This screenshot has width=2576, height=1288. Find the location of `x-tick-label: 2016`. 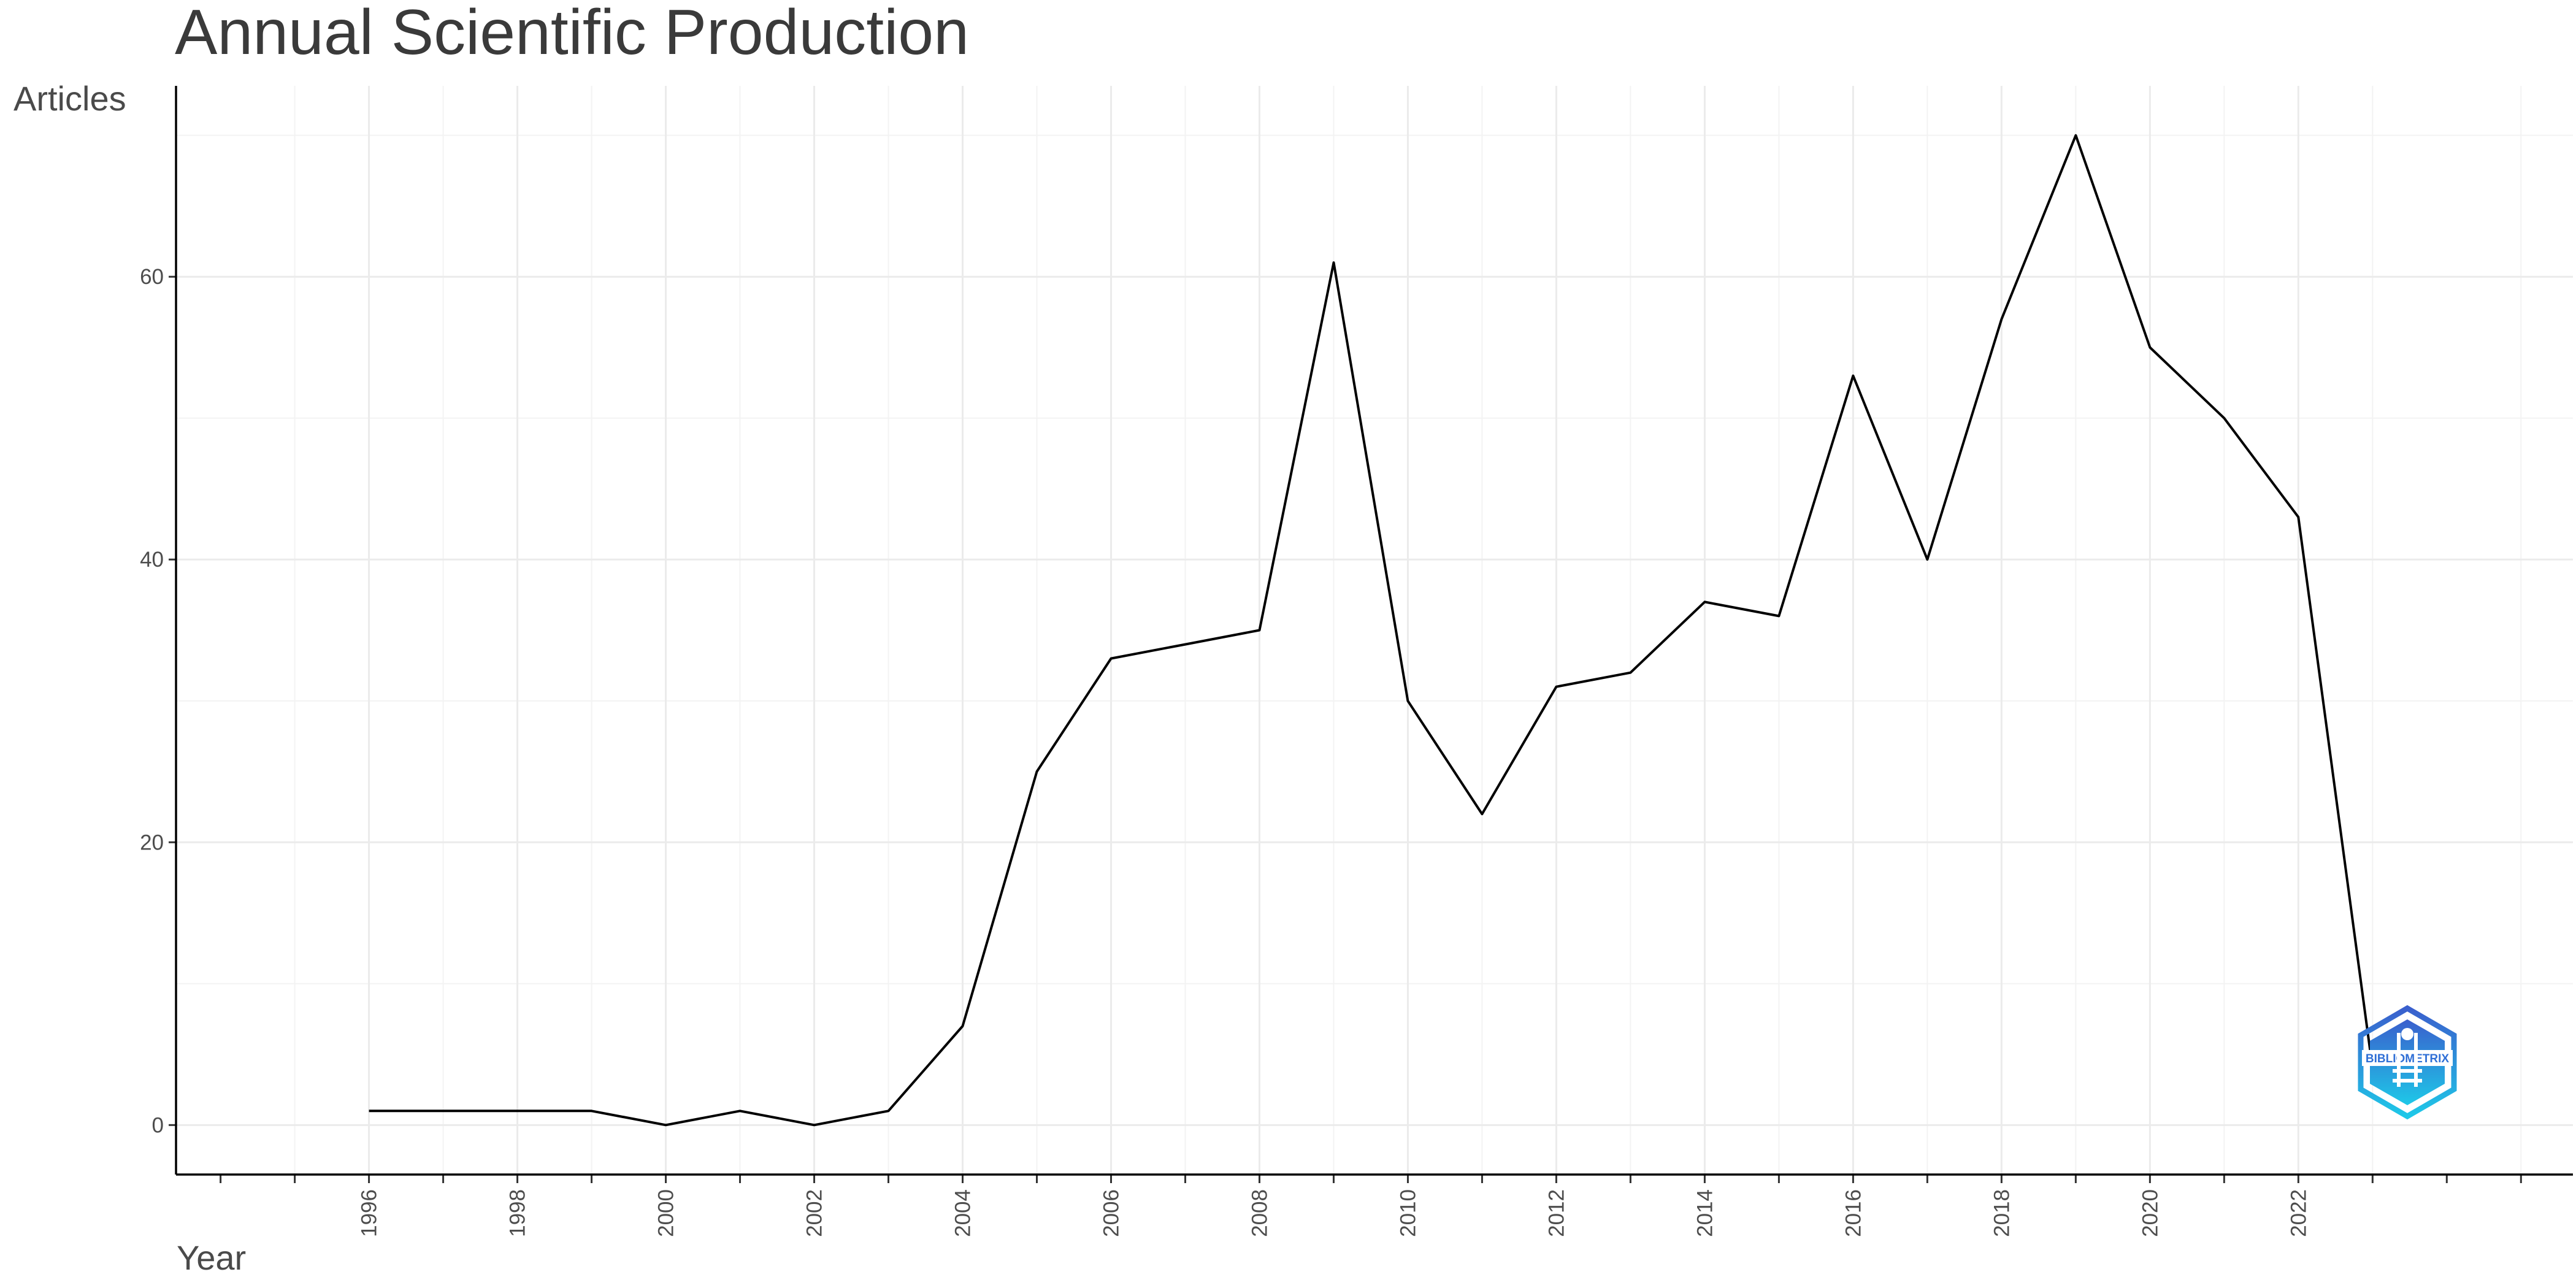

x-tick-label: 2016 is located at coordinates (1853, 1213).